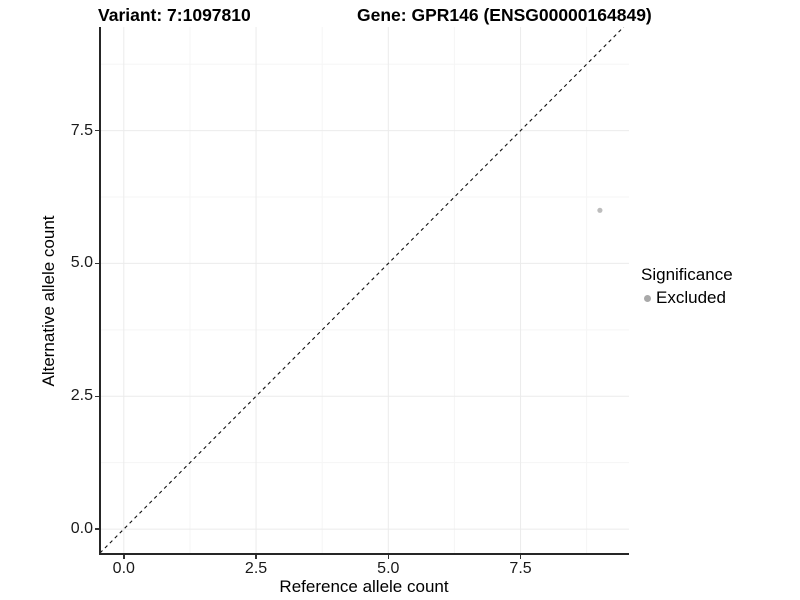 This screenshot has width=800, height=600. I want to click on y-axis-title: Alternative allele count, so click(48, 301).